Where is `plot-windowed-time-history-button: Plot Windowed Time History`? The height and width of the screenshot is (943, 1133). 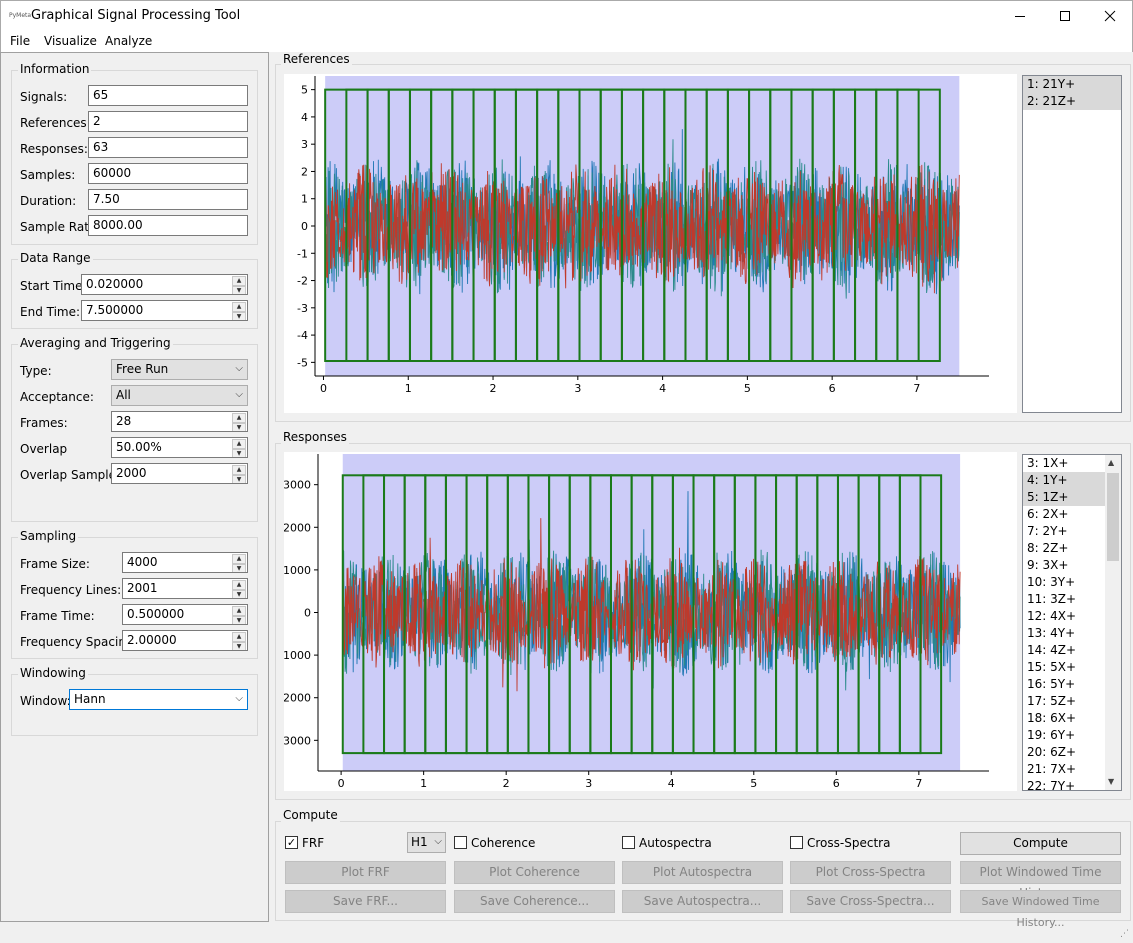
plot-windowed-time-history-button: Plot Windowed Time History is located at coordinates (1040, 880).